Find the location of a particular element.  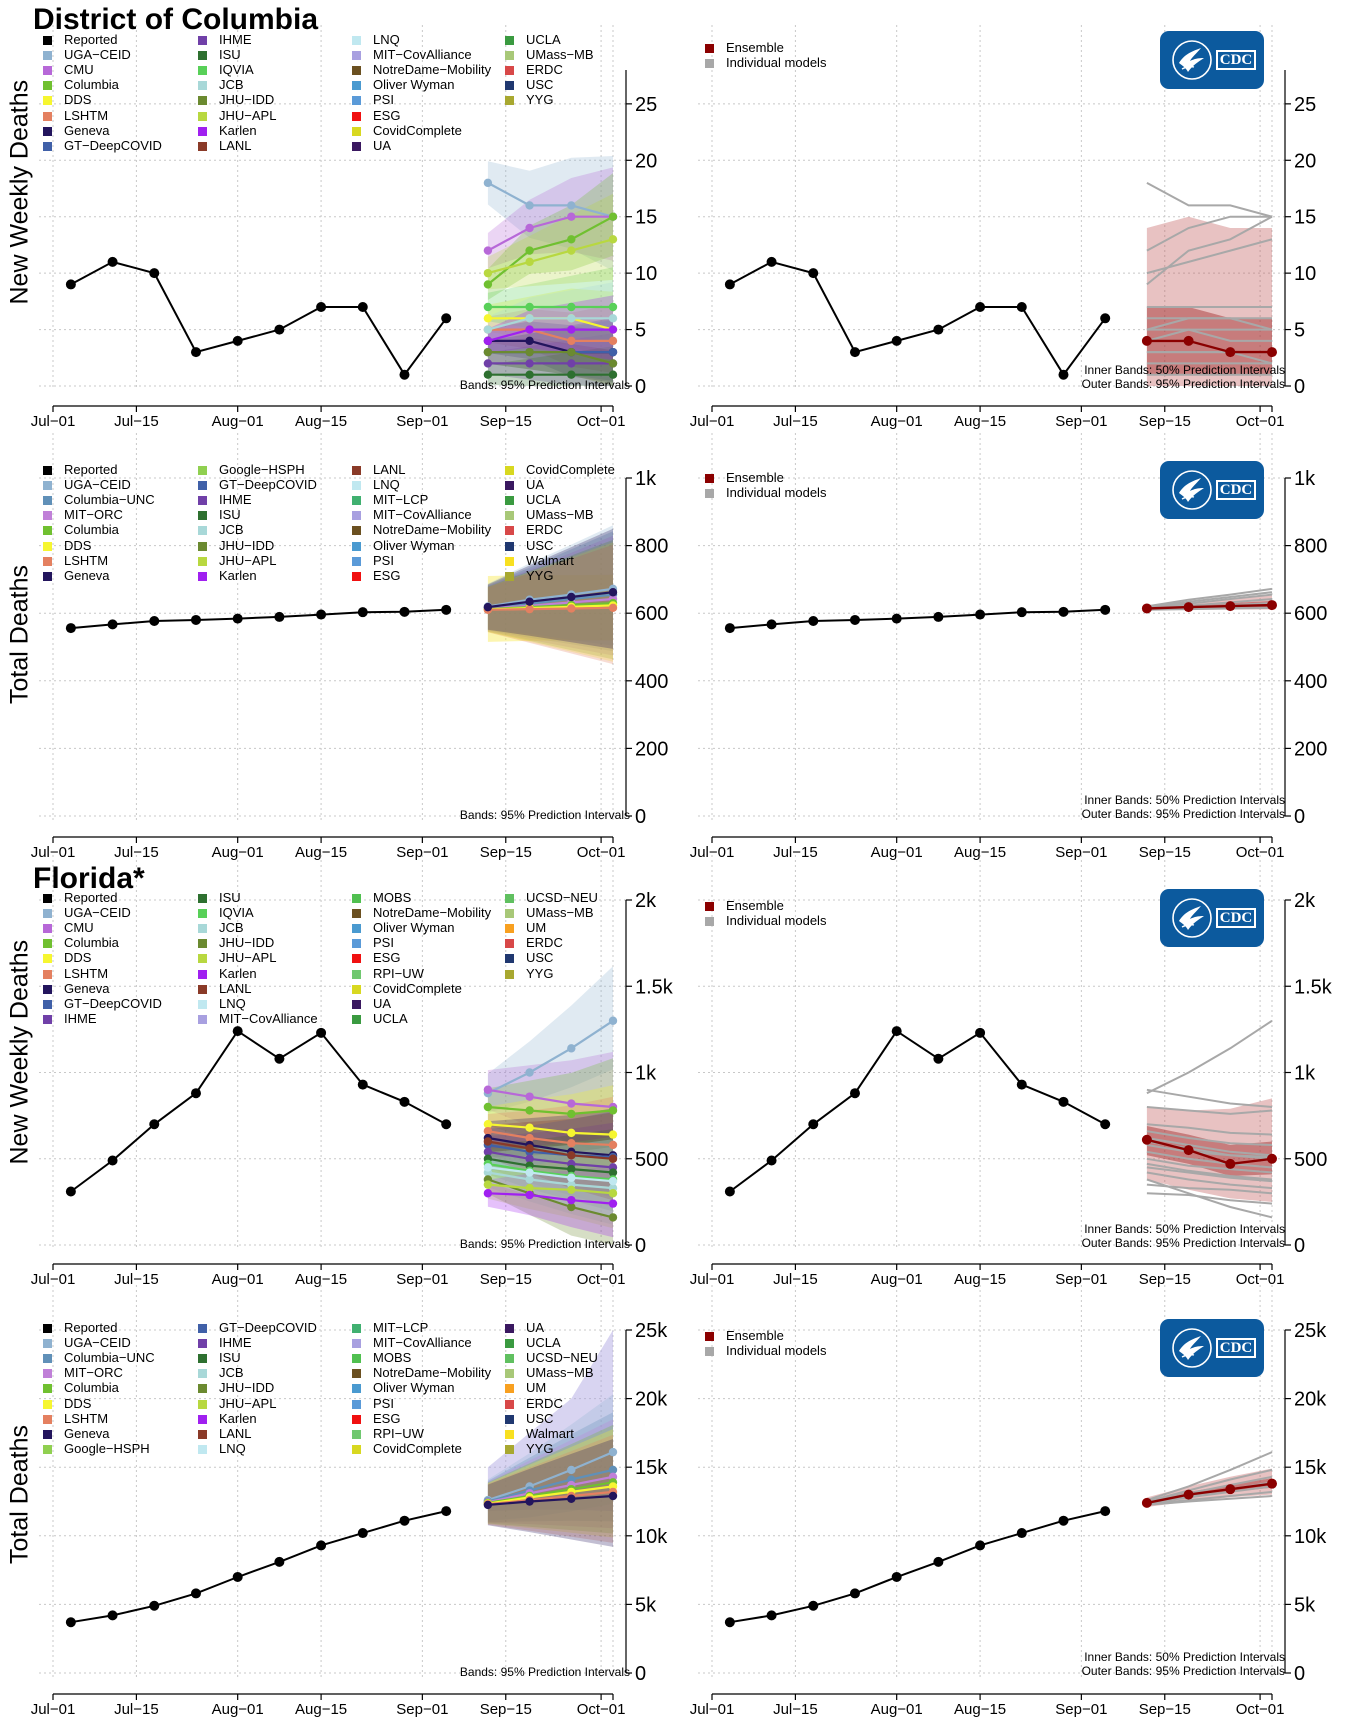

legend-item-oliver-wyman: Oliver Wyman is located at coordinates (403, 927).